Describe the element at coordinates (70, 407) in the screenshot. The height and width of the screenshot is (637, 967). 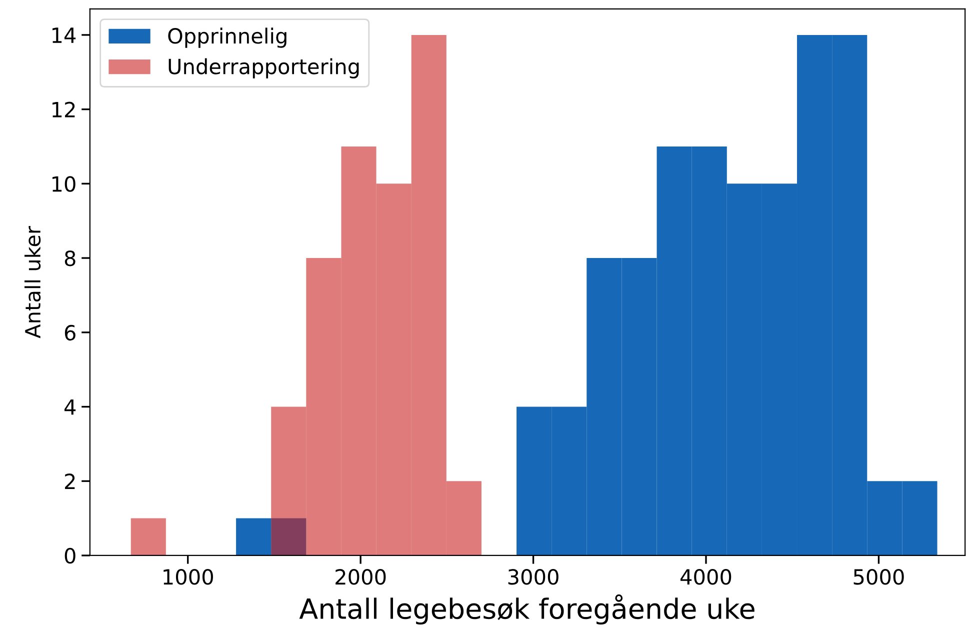
I see `y-tick-label: 4` at that location.